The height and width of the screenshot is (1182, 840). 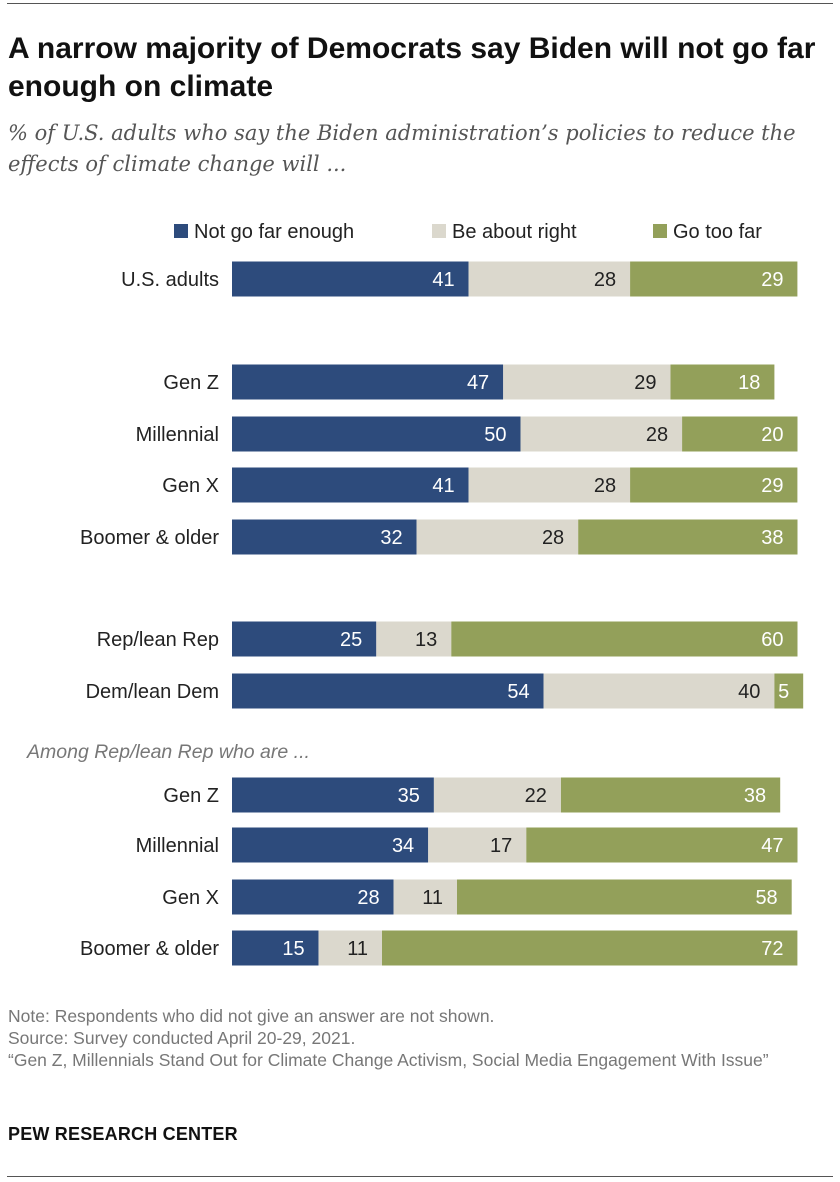 I want to click on bottom-rule, so click(x=420, y=1176).